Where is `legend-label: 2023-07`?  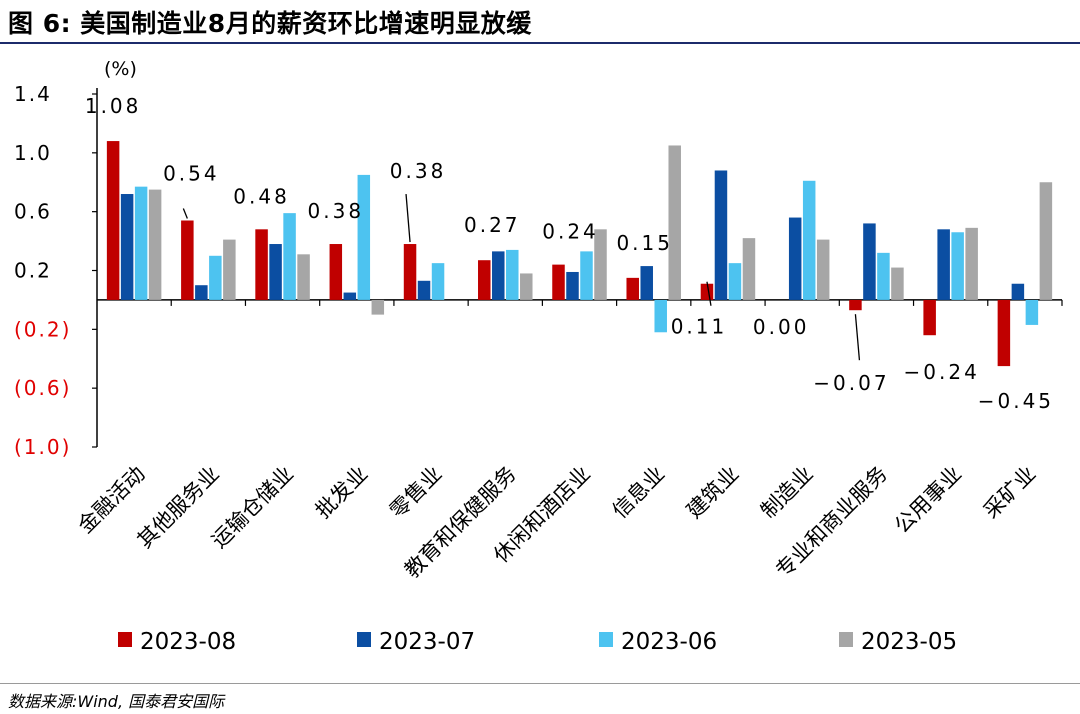 legend-label: 2023-07 is located at coordinates (427, 642).